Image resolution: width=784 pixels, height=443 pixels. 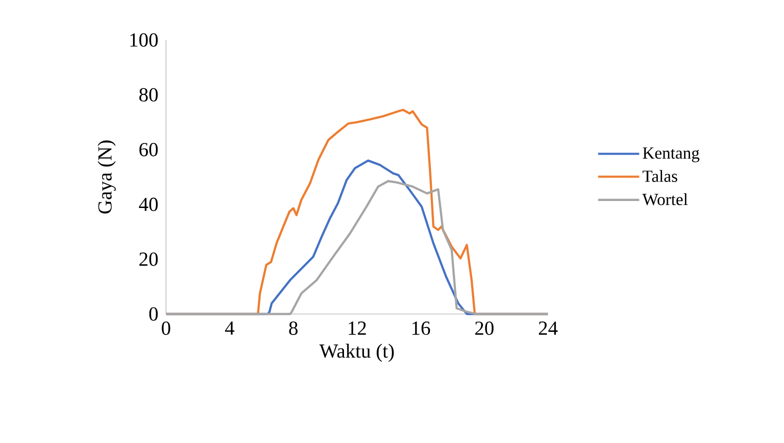 I want to click on x-tick-label: 24, so click(x=548, y=328).